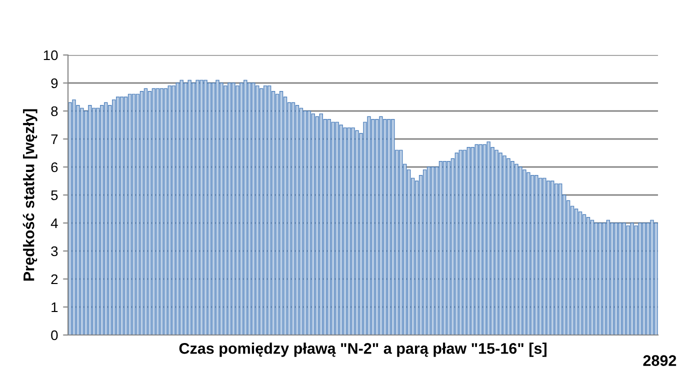  I want to click on y-tick-label: 9, so click(54, 83).